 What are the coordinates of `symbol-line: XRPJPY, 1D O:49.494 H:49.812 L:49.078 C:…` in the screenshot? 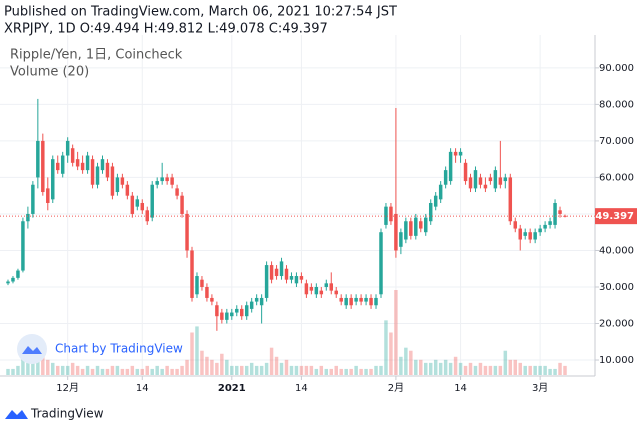 It's located at (166, 29).